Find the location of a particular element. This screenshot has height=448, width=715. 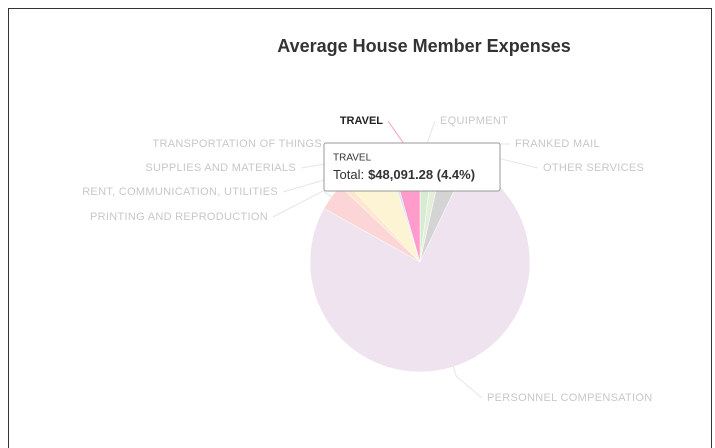

slice-label: TRAVEL is located at coordinates (361, 121).